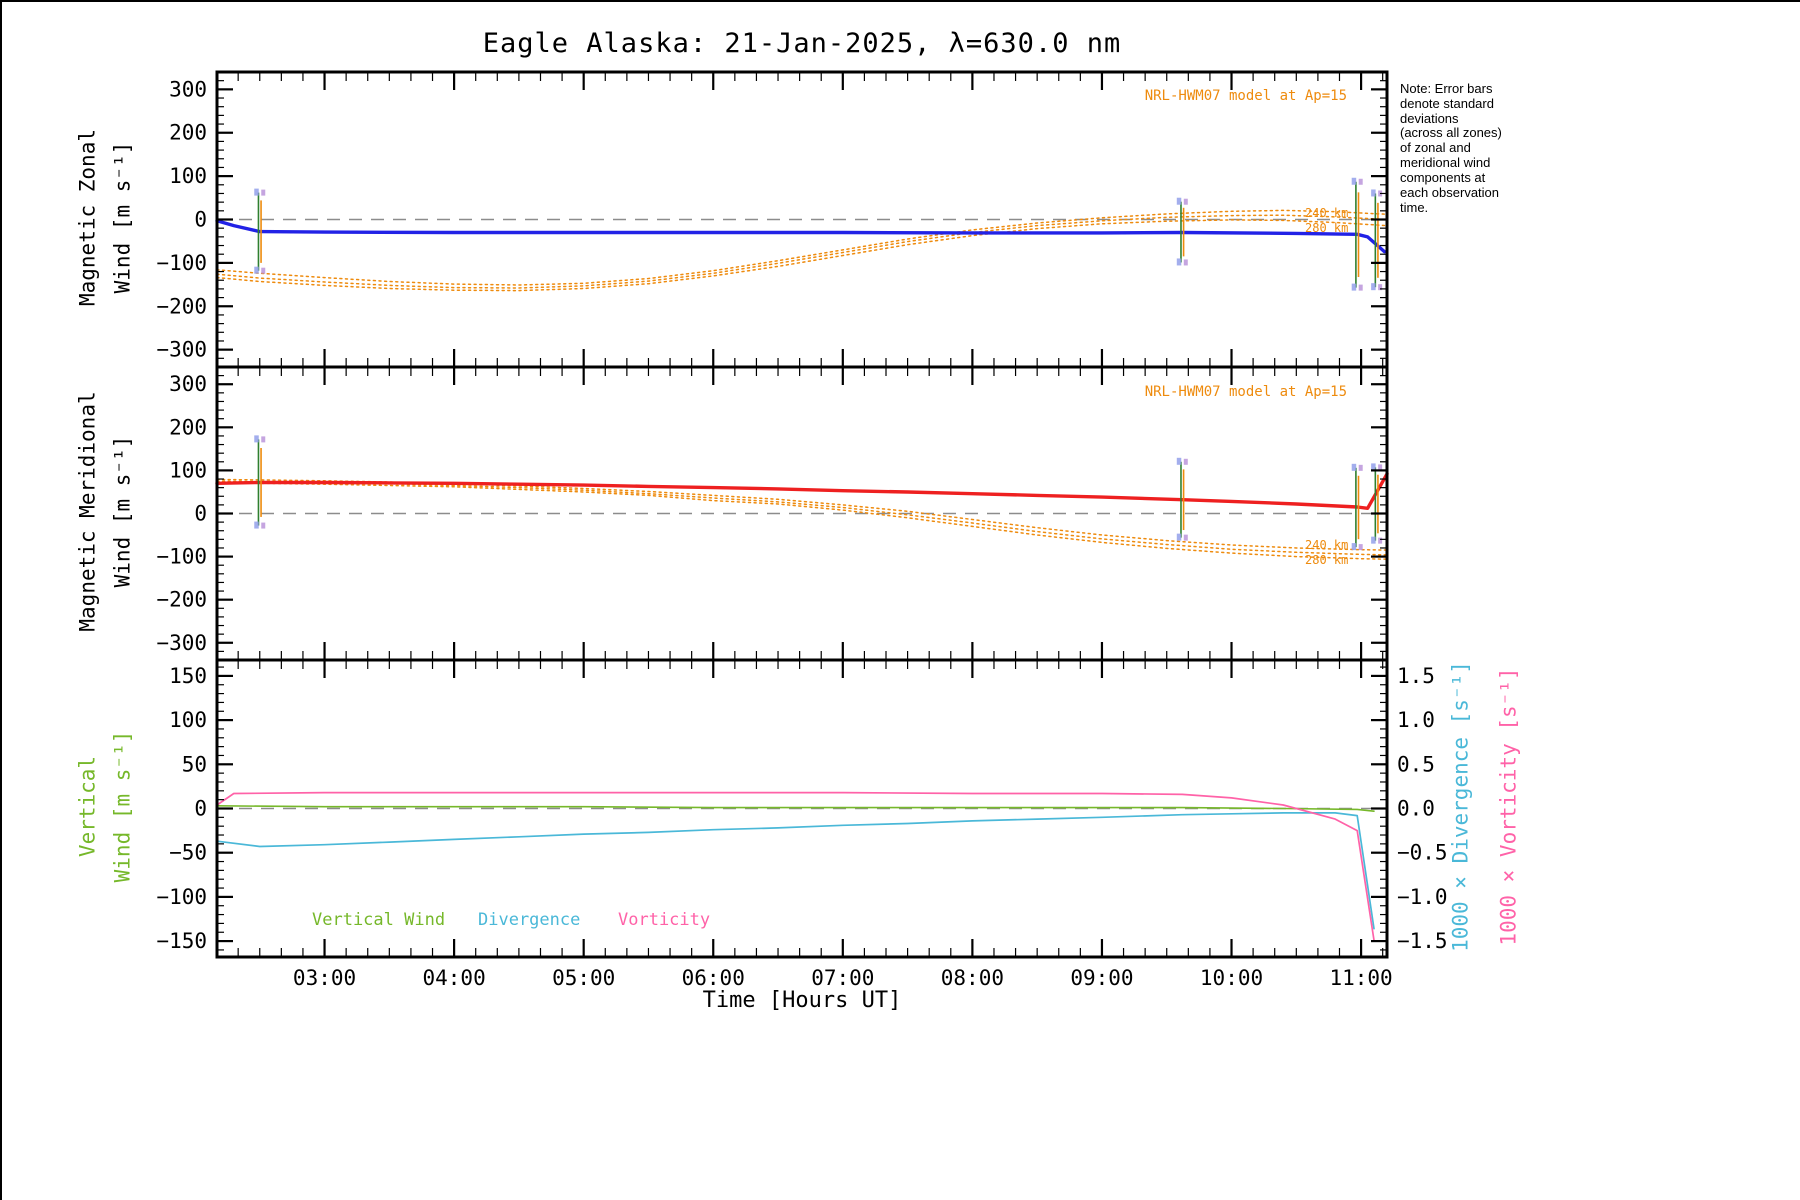 The height and width of the screenshot is (1200, 1800). I want to click on svg-text: 06:00, so click(713, 978).